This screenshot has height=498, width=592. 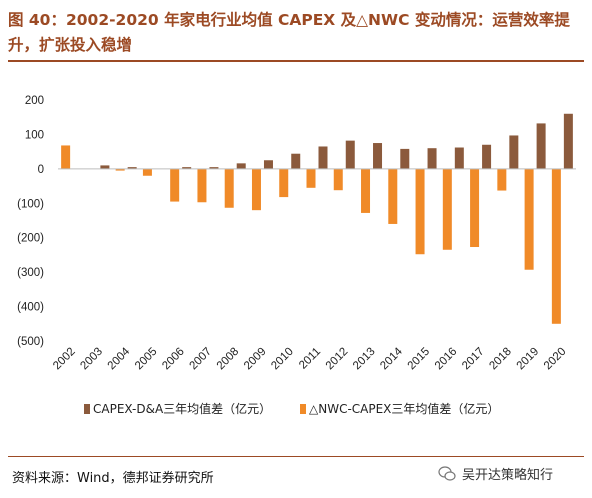 I want to click on y-tick-label: 0, so click(x=41, y=170).